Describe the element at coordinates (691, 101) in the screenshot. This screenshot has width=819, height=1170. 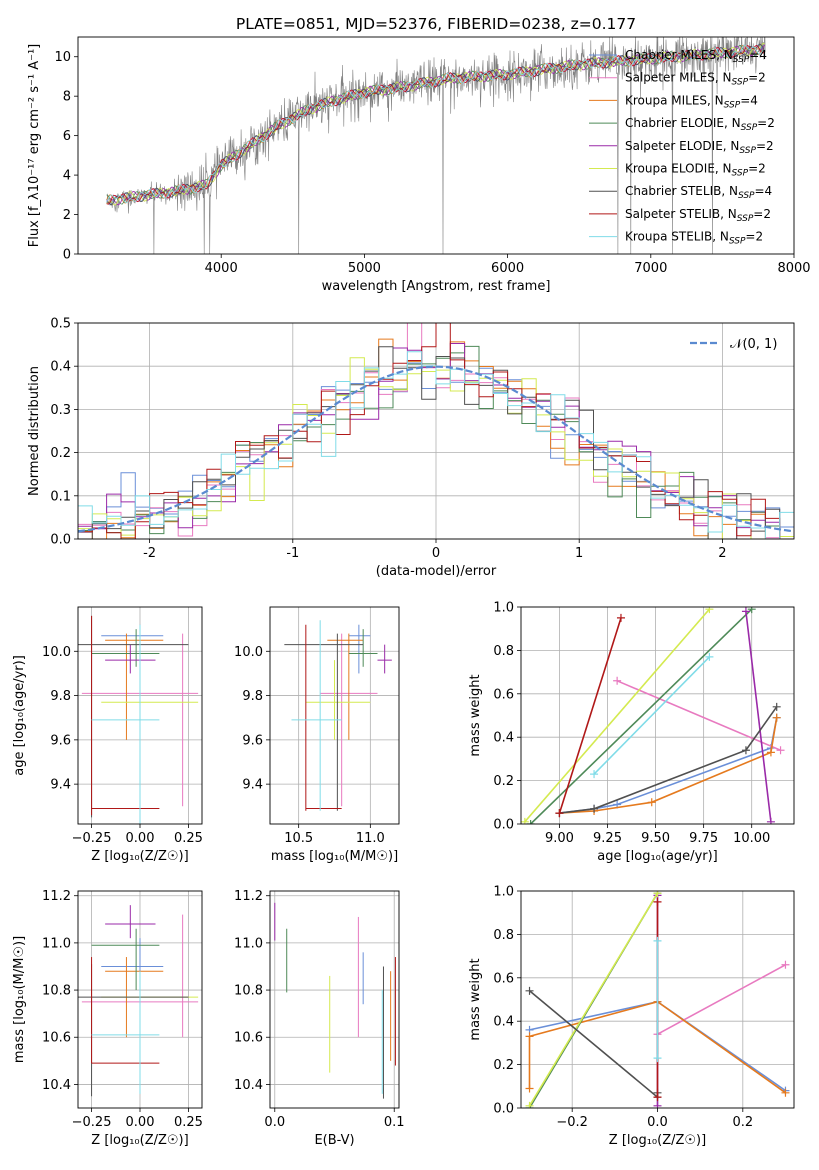
I see `legend-label-kroupa-miles: Kroupa MILES, NSSP=4` at that location.